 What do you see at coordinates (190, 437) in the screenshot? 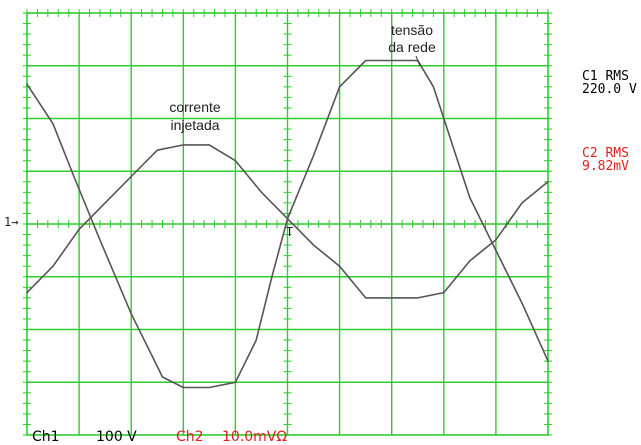
I see `ch2-label: Ch2` at bounding box center [190, 437].